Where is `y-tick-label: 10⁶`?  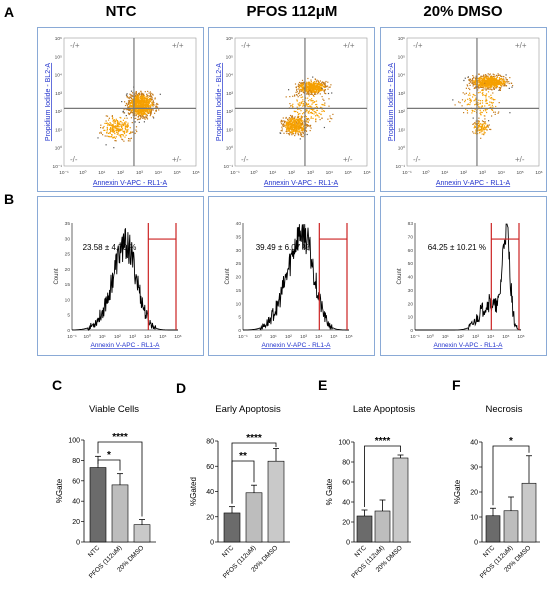
y-tick-label: 10⁶ is located at coordinates (229, 39).